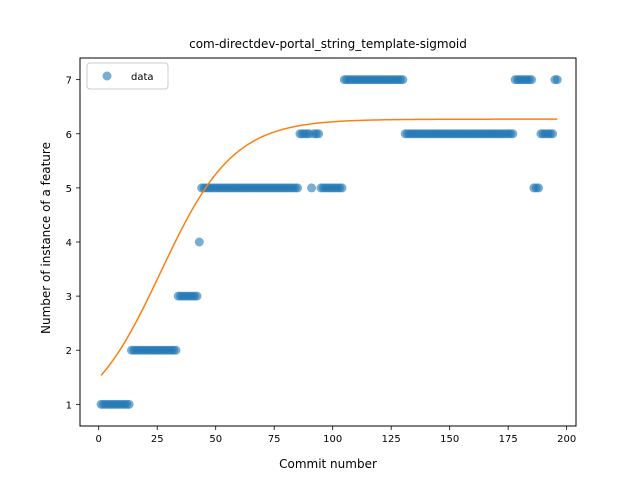 The image size is (640, 480). Describe the element at coordinates (69, 405) in the screenshot. I see `y-tick-label: 1` at that location.